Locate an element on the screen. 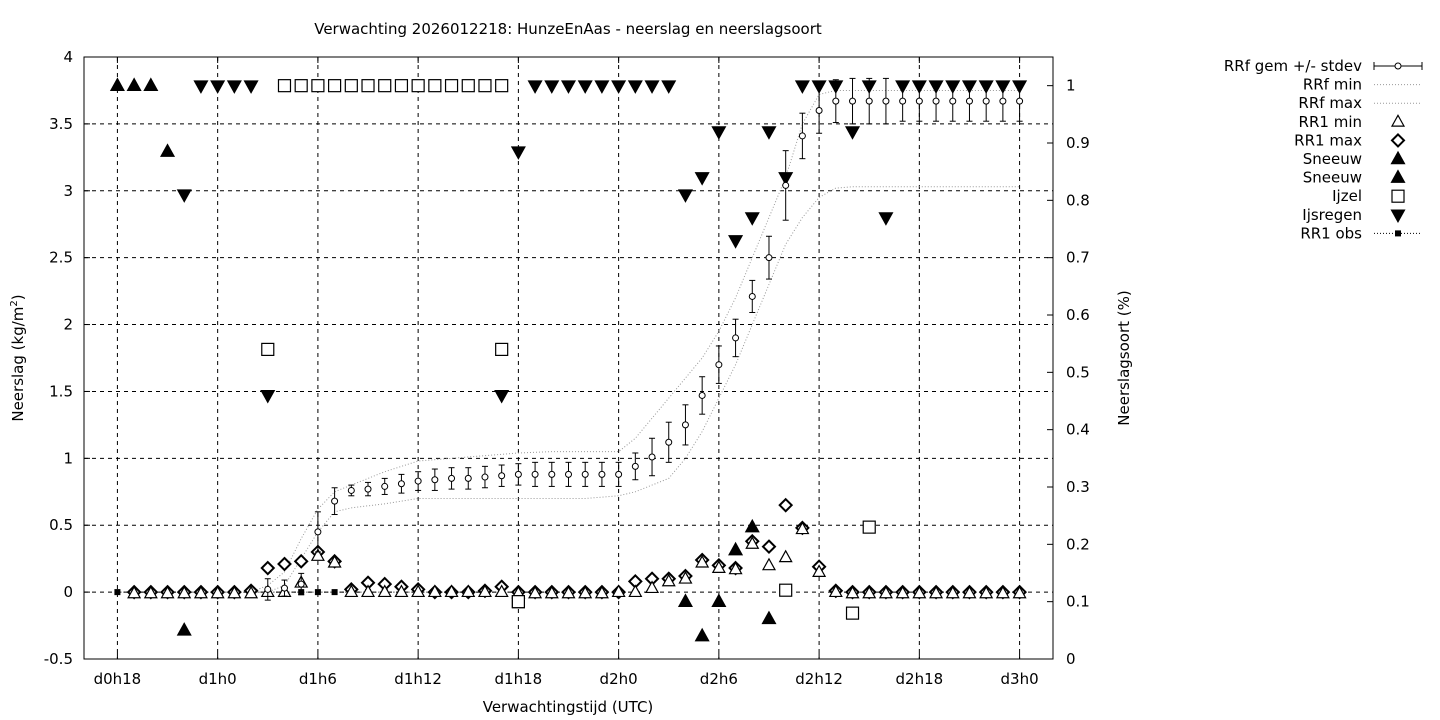  y2-tick-label: 0.3 is located at coordinates (1078, 487).